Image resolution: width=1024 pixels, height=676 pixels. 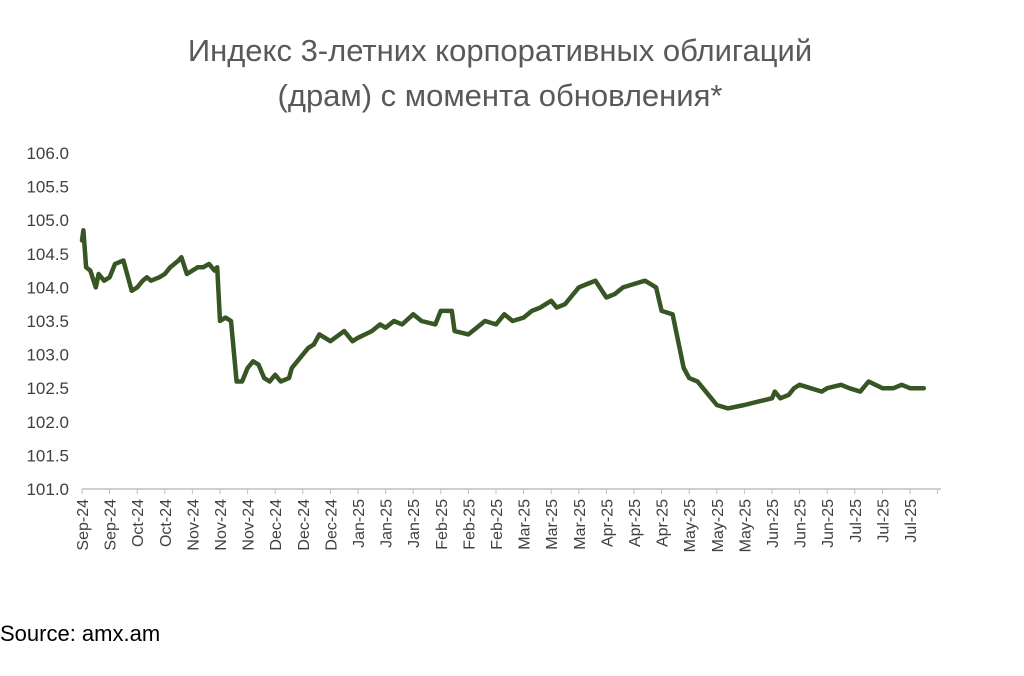 I want to click on y-tick-label: 105.0, so click(x=47, y=220).